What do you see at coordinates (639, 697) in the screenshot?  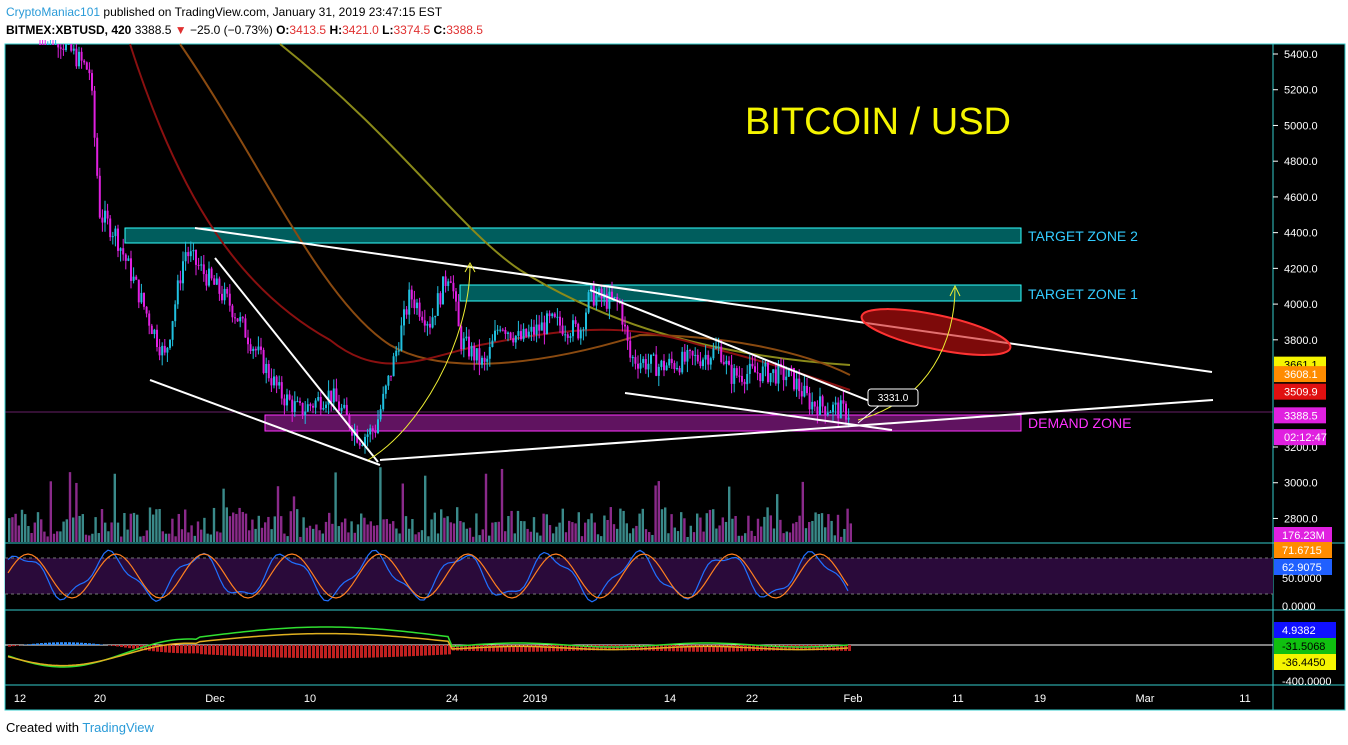 I see `time-axis-bg` at bounding box center [639, 697].